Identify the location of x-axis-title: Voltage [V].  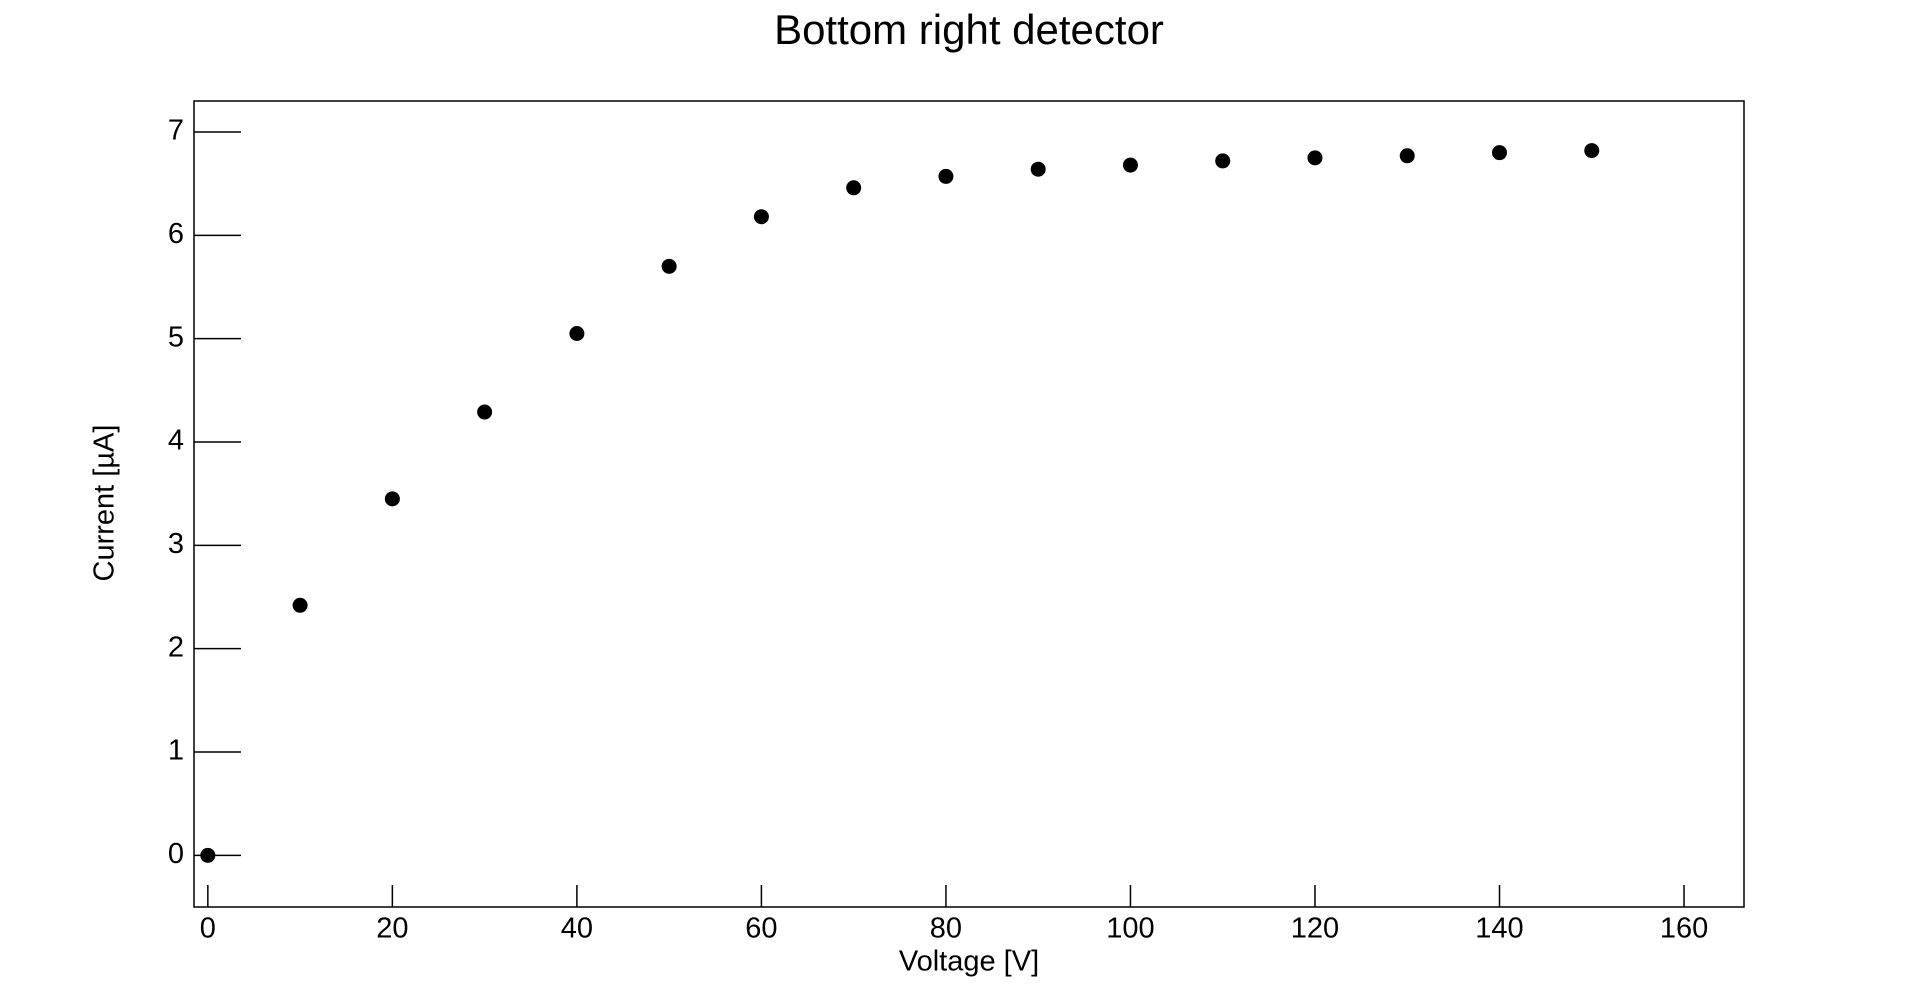
(969, 962).